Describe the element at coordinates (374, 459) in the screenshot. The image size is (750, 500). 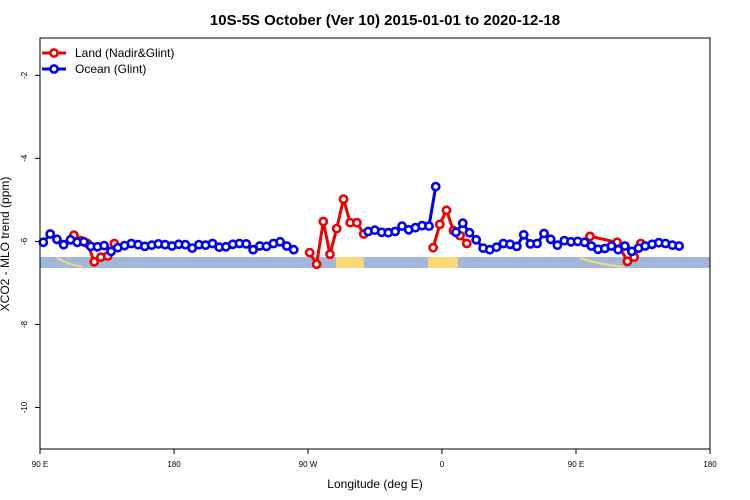
I see `x-axis: 90 E 180 90 W 0 90 E 180` at that location.